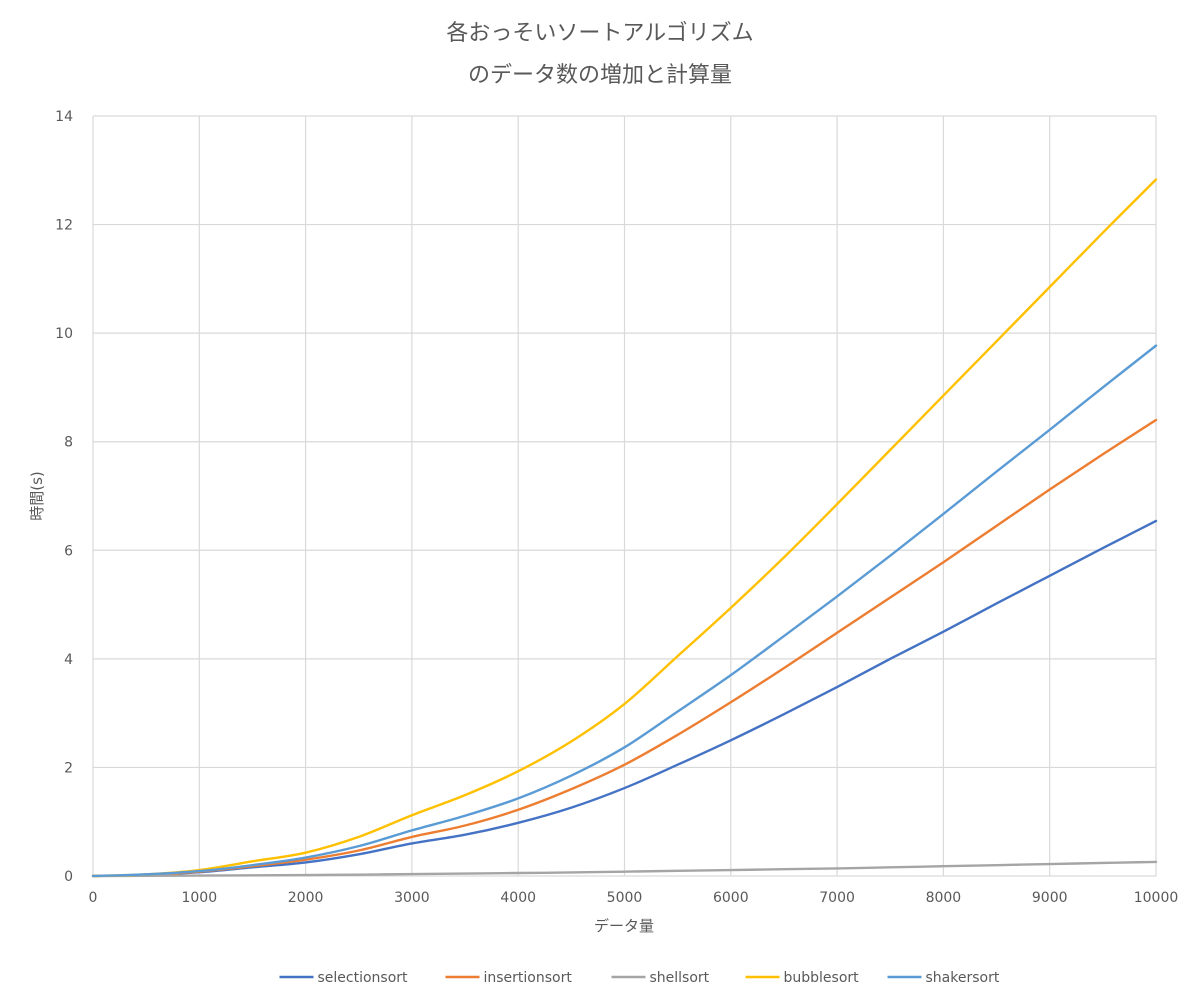 The image size is (1200, 1008). What do you see at coordinates (93, 898) in the screenshot?
I see `x-tick-label: 0` at bounding box center [93, 898].